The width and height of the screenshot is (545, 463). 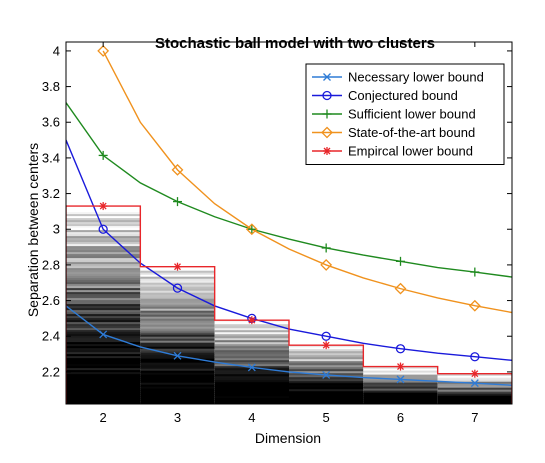 I want to click on x-tick-label-1: 3, so click(x=177, y=417).